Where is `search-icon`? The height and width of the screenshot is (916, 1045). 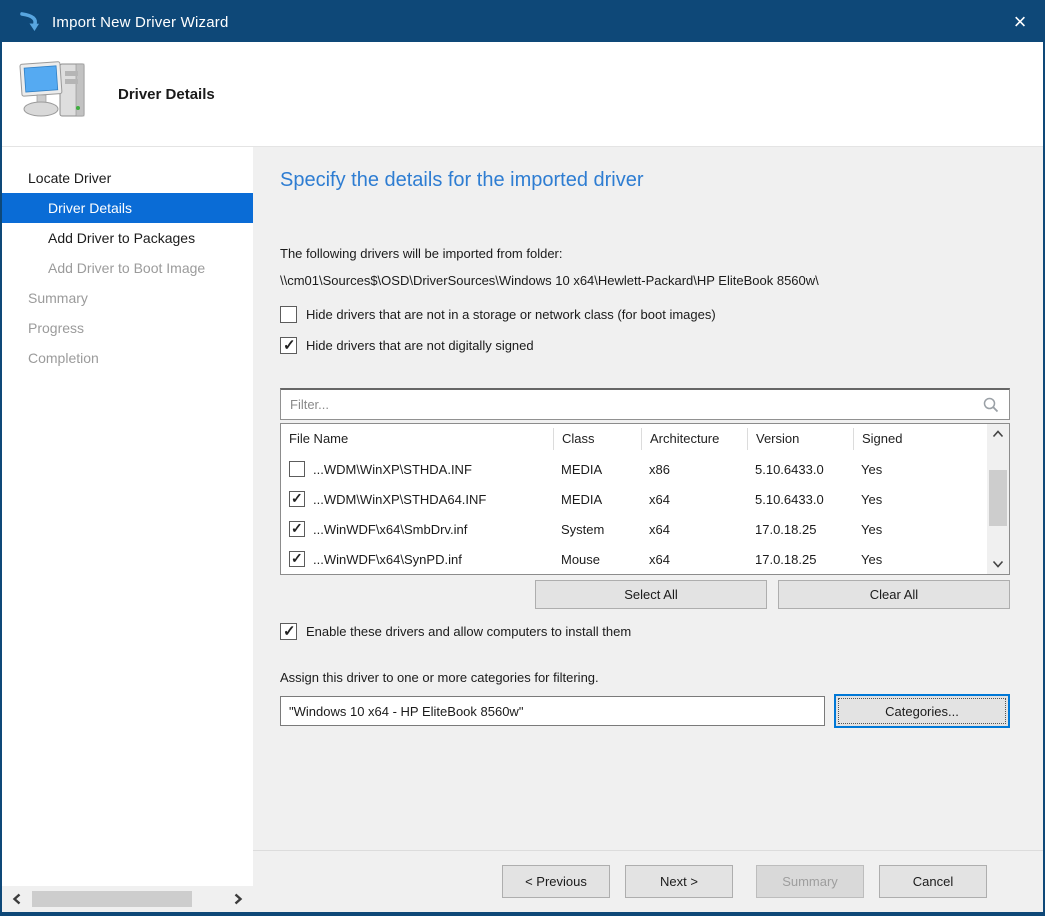 search-icon is located at coordinates (991, 405).